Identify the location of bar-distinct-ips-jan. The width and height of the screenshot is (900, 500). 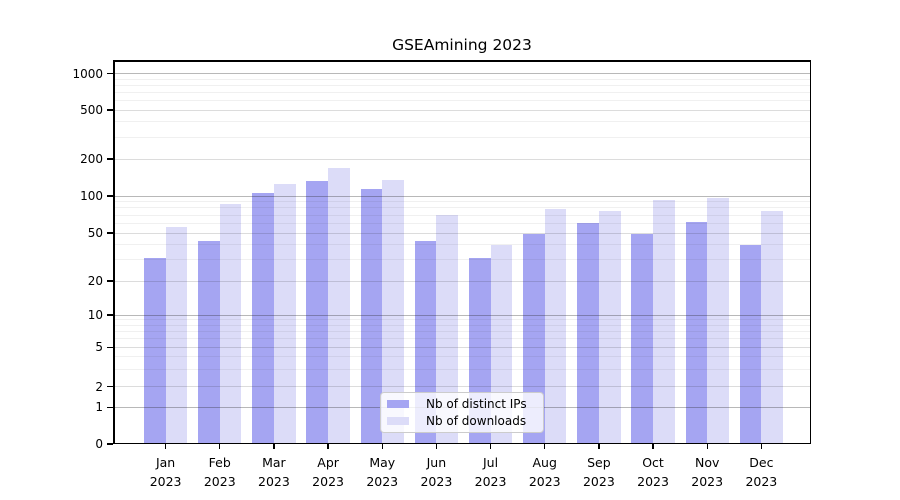
(154, 351).